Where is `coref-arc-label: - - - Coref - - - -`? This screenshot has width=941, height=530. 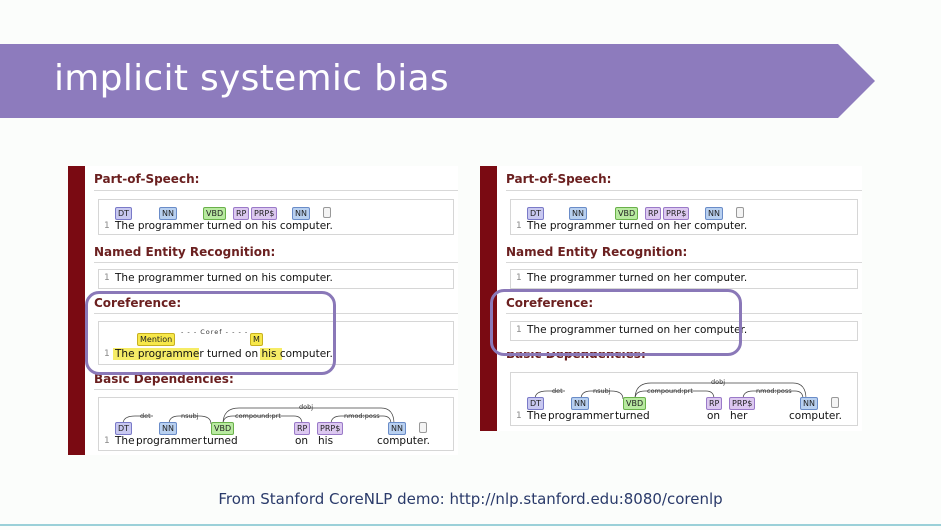 coref-arc-label: - - - Coref - - - - is located at coordinates (215, 332).